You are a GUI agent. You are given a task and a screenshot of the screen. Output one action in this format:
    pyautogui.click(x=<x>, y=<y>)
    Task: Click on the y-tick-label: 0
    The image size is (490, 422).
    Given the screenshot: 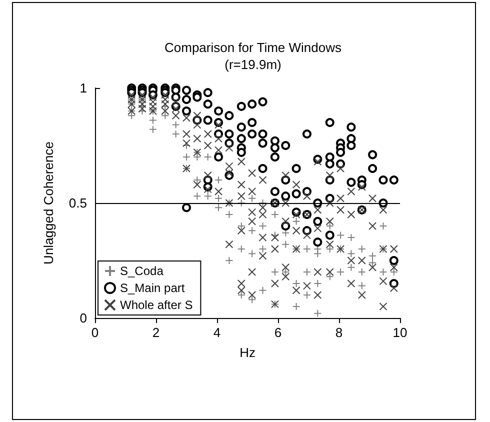 What is the action you would take?
    pyautogui.click(x=83, y=318)
    